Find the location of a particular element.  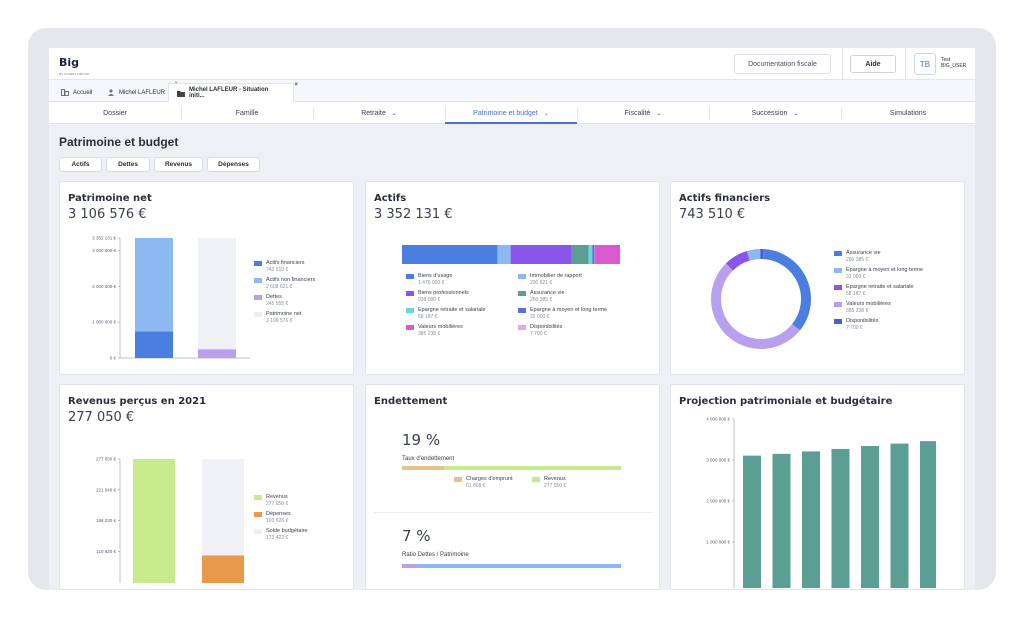

nav-label: Simulations is located at coordinates (908, 113).